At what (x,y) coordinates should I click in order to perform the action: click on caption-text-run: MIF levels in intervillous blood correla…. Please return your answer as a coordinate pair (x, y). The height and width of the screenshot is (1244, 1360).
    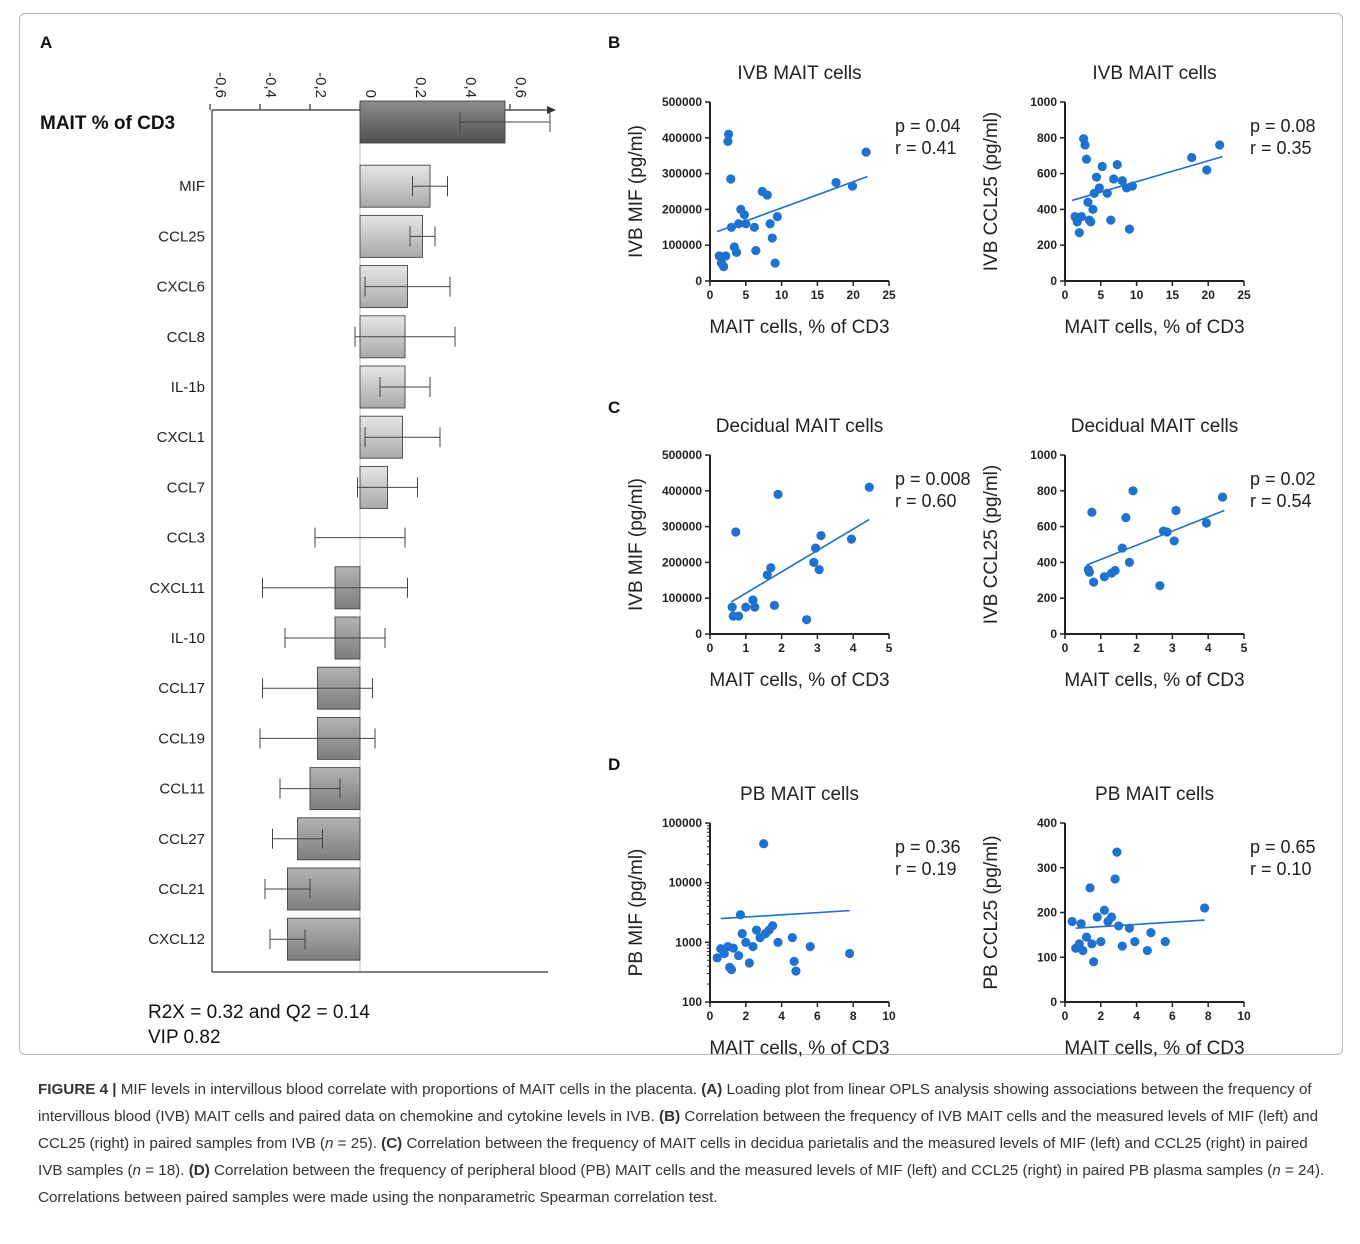
    Looking at the image, I should click on (409, 1089).